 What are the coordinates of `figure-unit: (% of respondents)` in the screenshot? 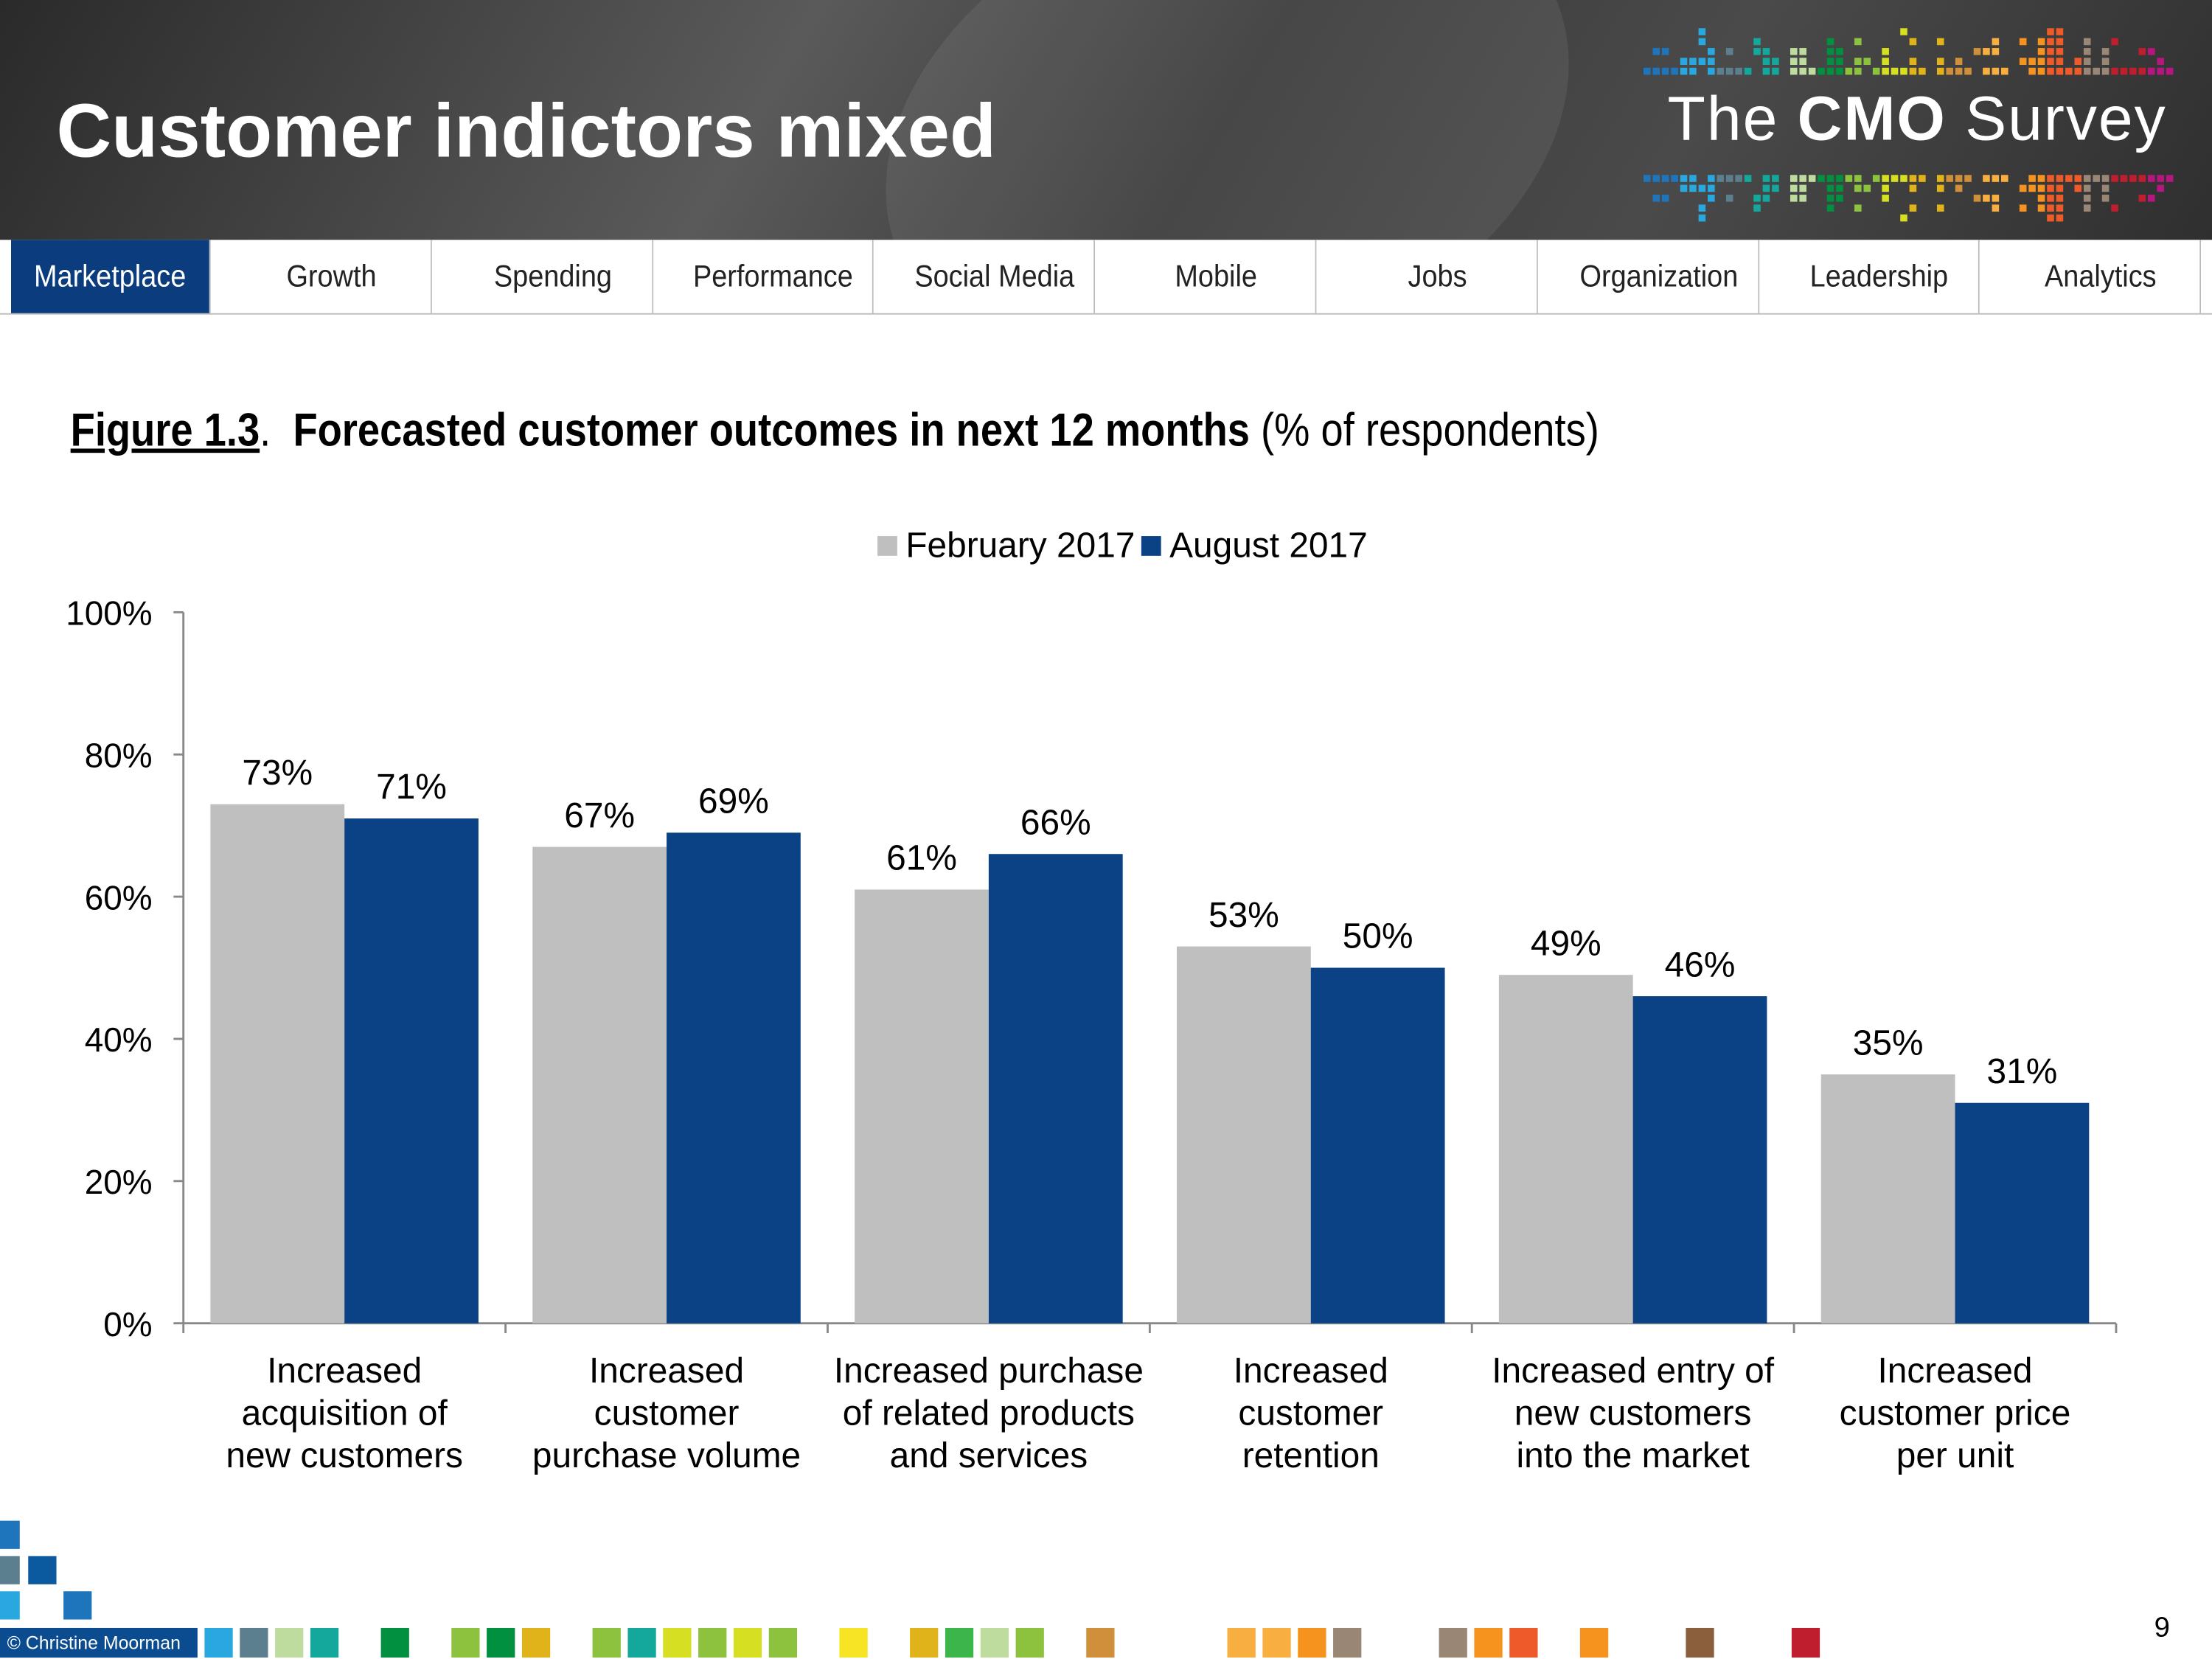 It's located at (1430, 429).